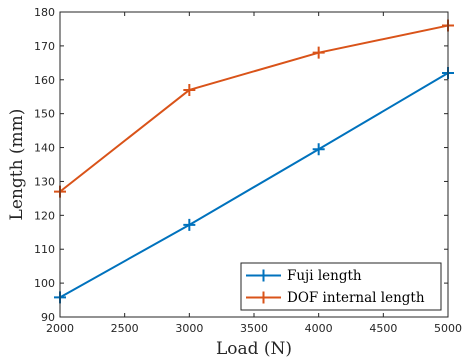  I want to click on y-tick-label: 110, so click(44, 249).